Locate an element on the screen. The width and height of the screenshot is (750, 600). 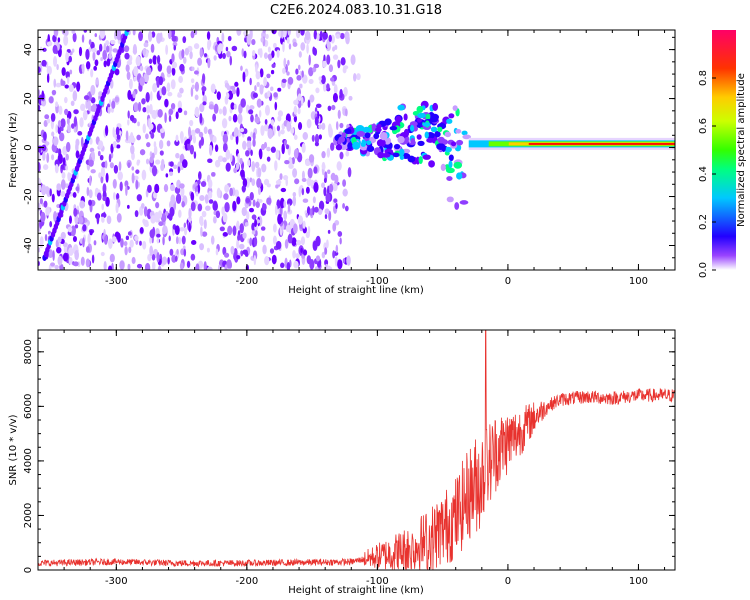
colorbar-tick-label: 0.2 is located at coordinates (703, 222).